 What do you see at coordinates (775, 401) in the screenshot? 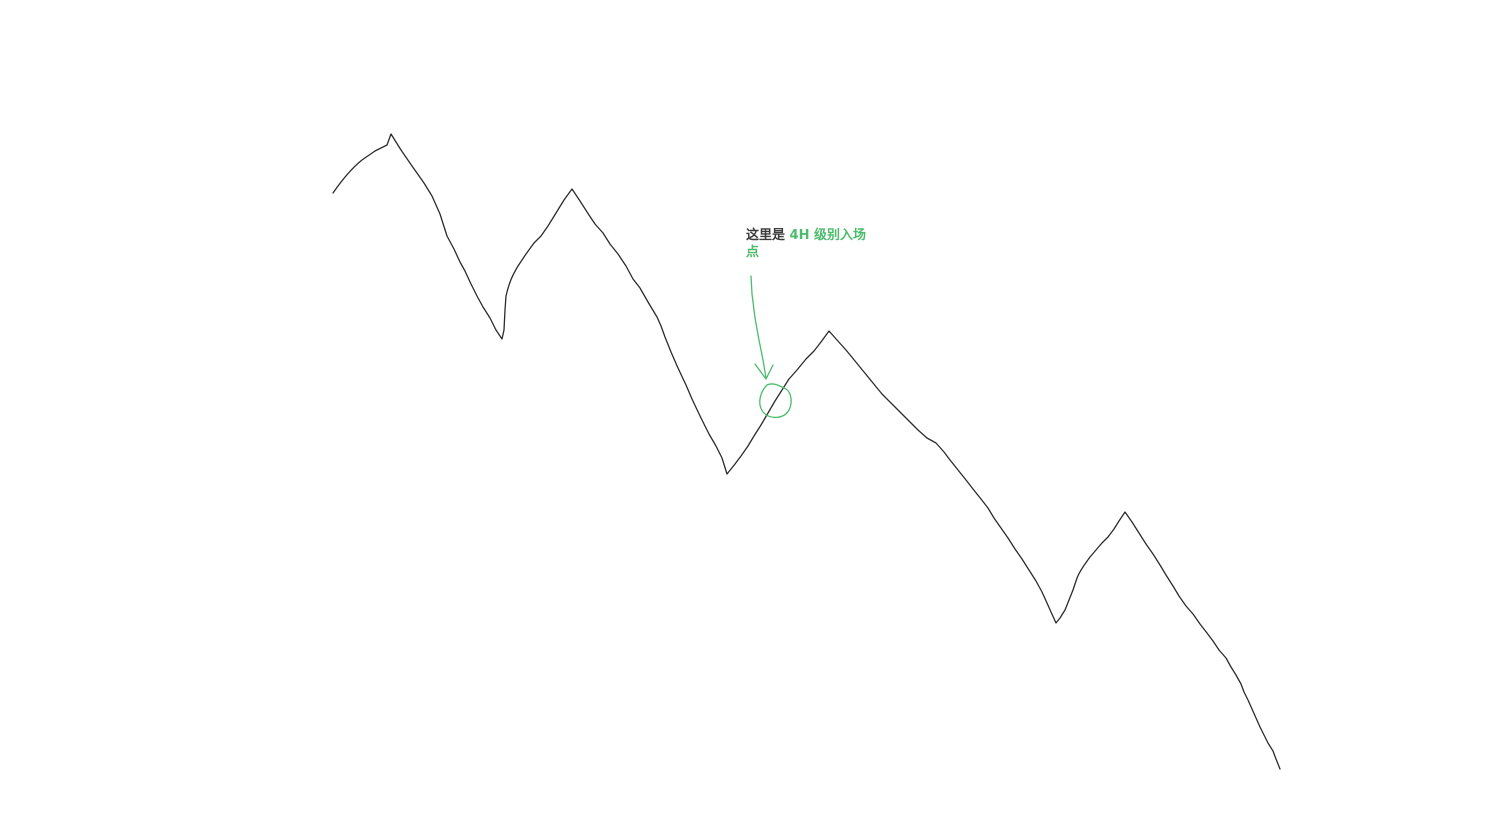
I see `entry-point-circle-icon` at bounding box center [775, 401].